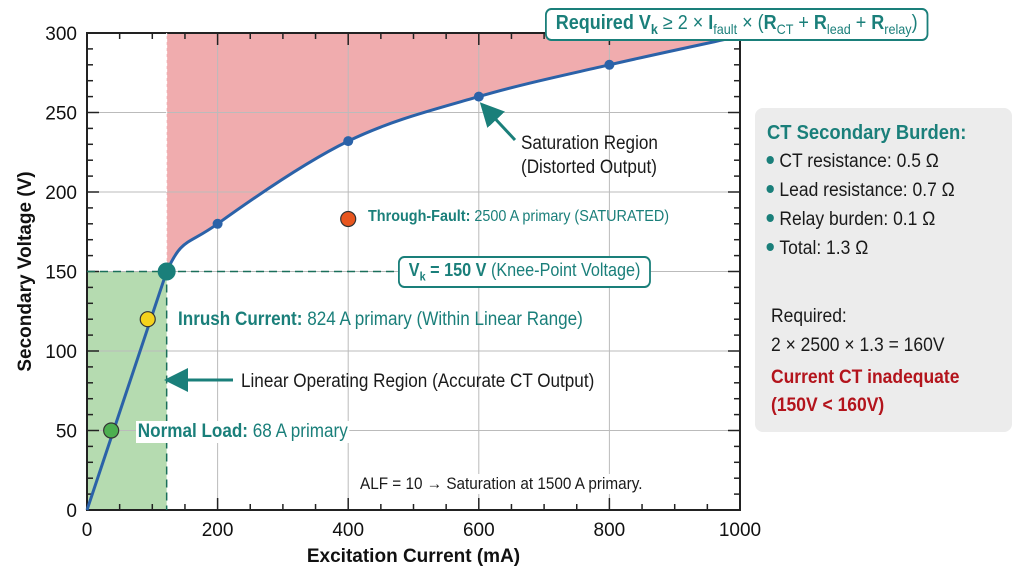 The image size is (1024, 572). I want to click on y-tick-label: 300, so click(61, 34).